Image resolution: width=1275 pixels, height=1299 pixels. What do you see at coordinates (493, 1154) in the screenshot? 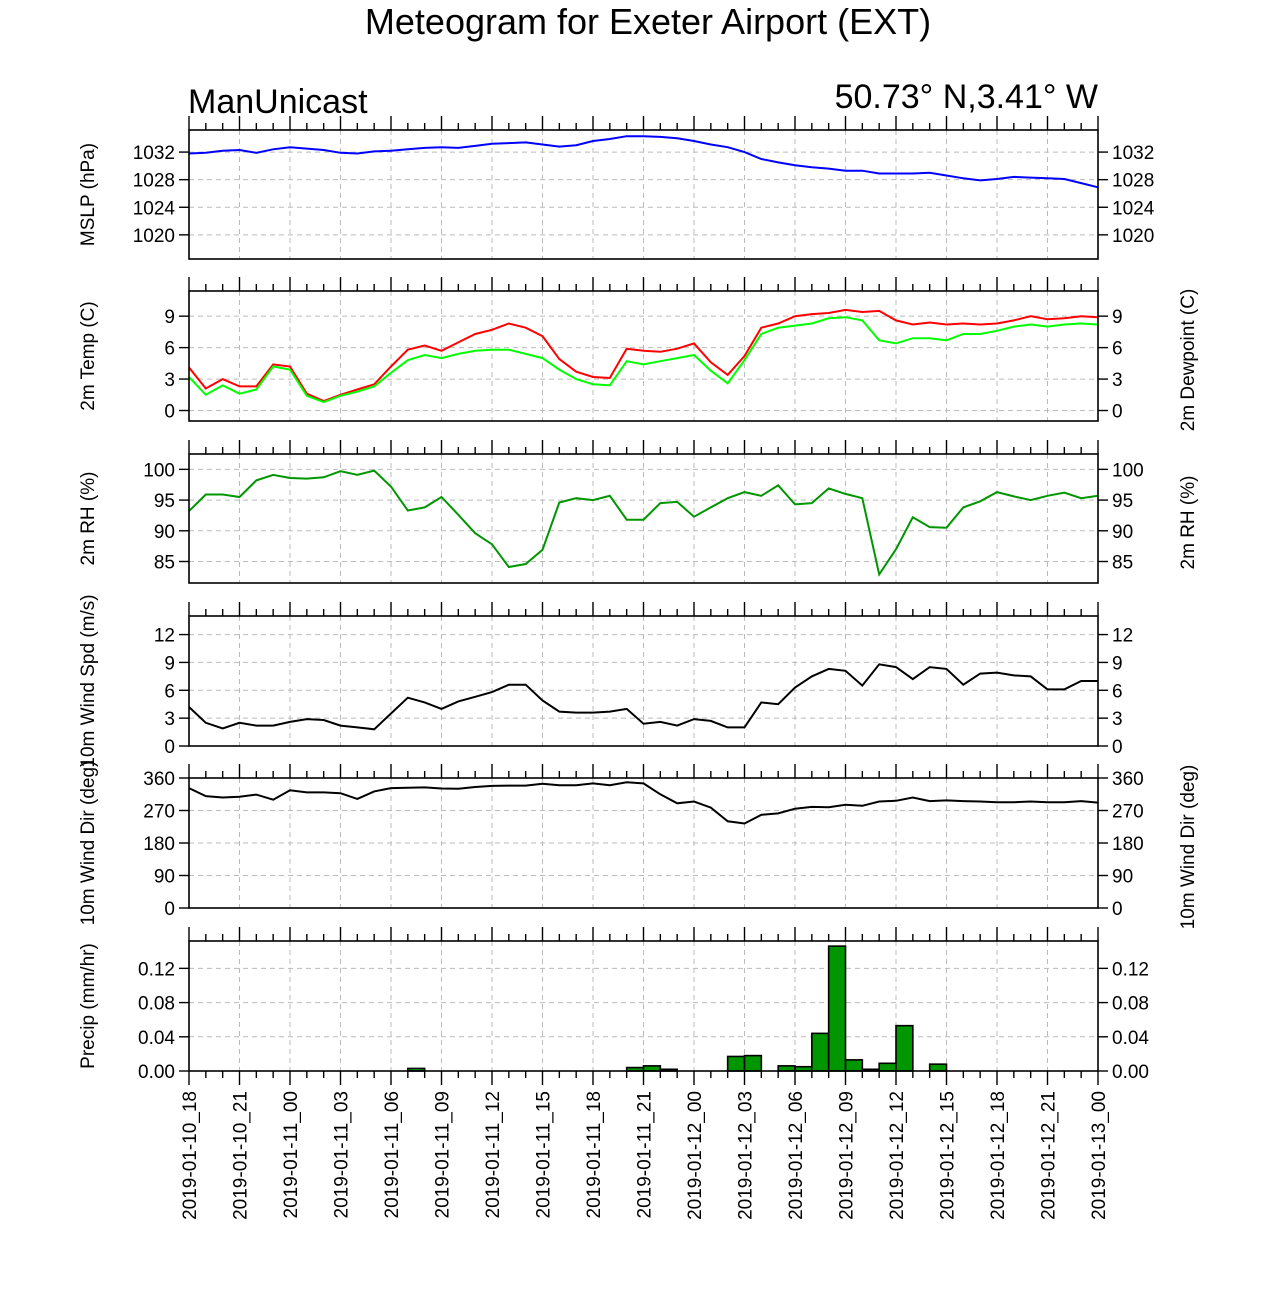
I see `time-tick-label: 2019-01-11_12` at bounding box center [493, 1154].